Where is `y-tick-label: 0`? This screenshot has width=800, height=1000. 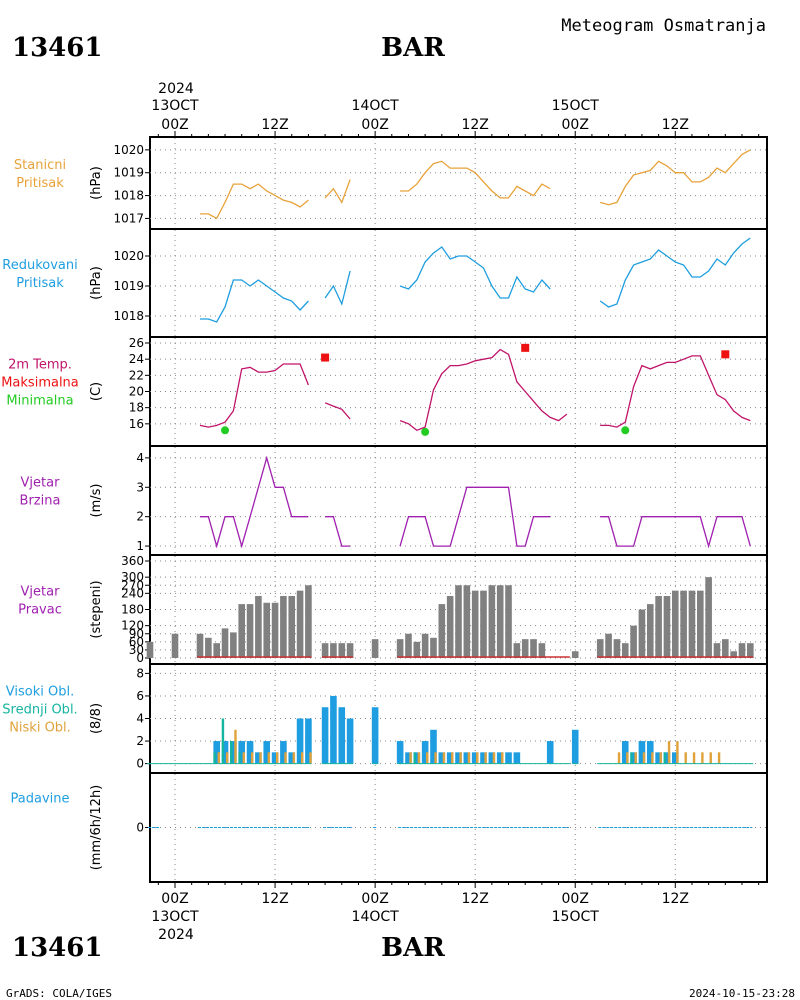 y-tick-label: 0 is located at coordinates (140, 658).